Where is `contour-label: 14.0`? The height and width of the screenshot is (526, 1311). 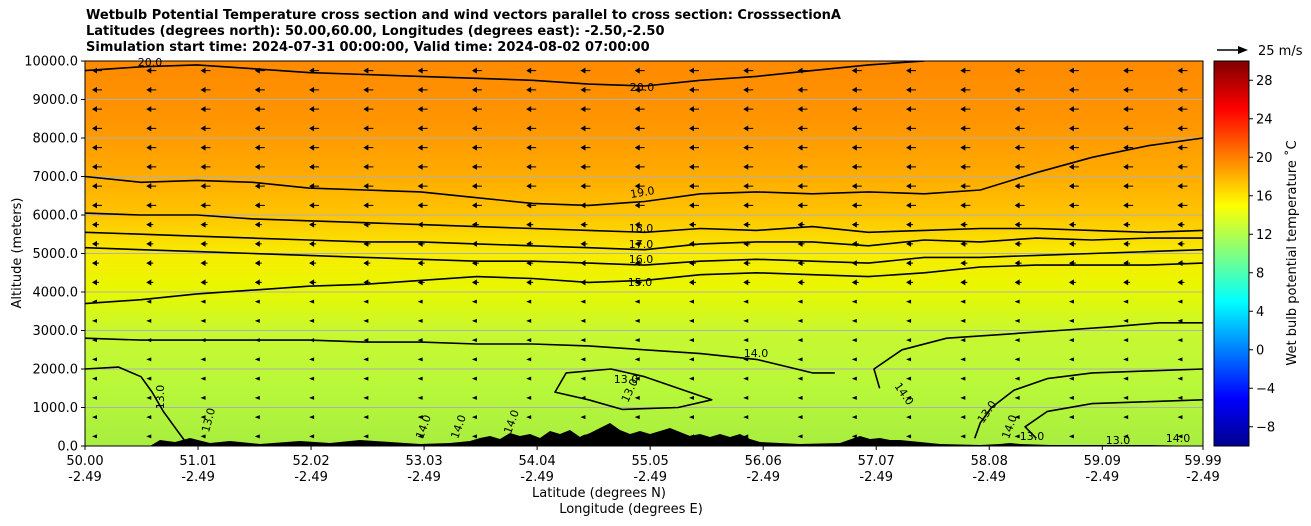
contour-label: 14.0 is located at coordinates (756, 353).